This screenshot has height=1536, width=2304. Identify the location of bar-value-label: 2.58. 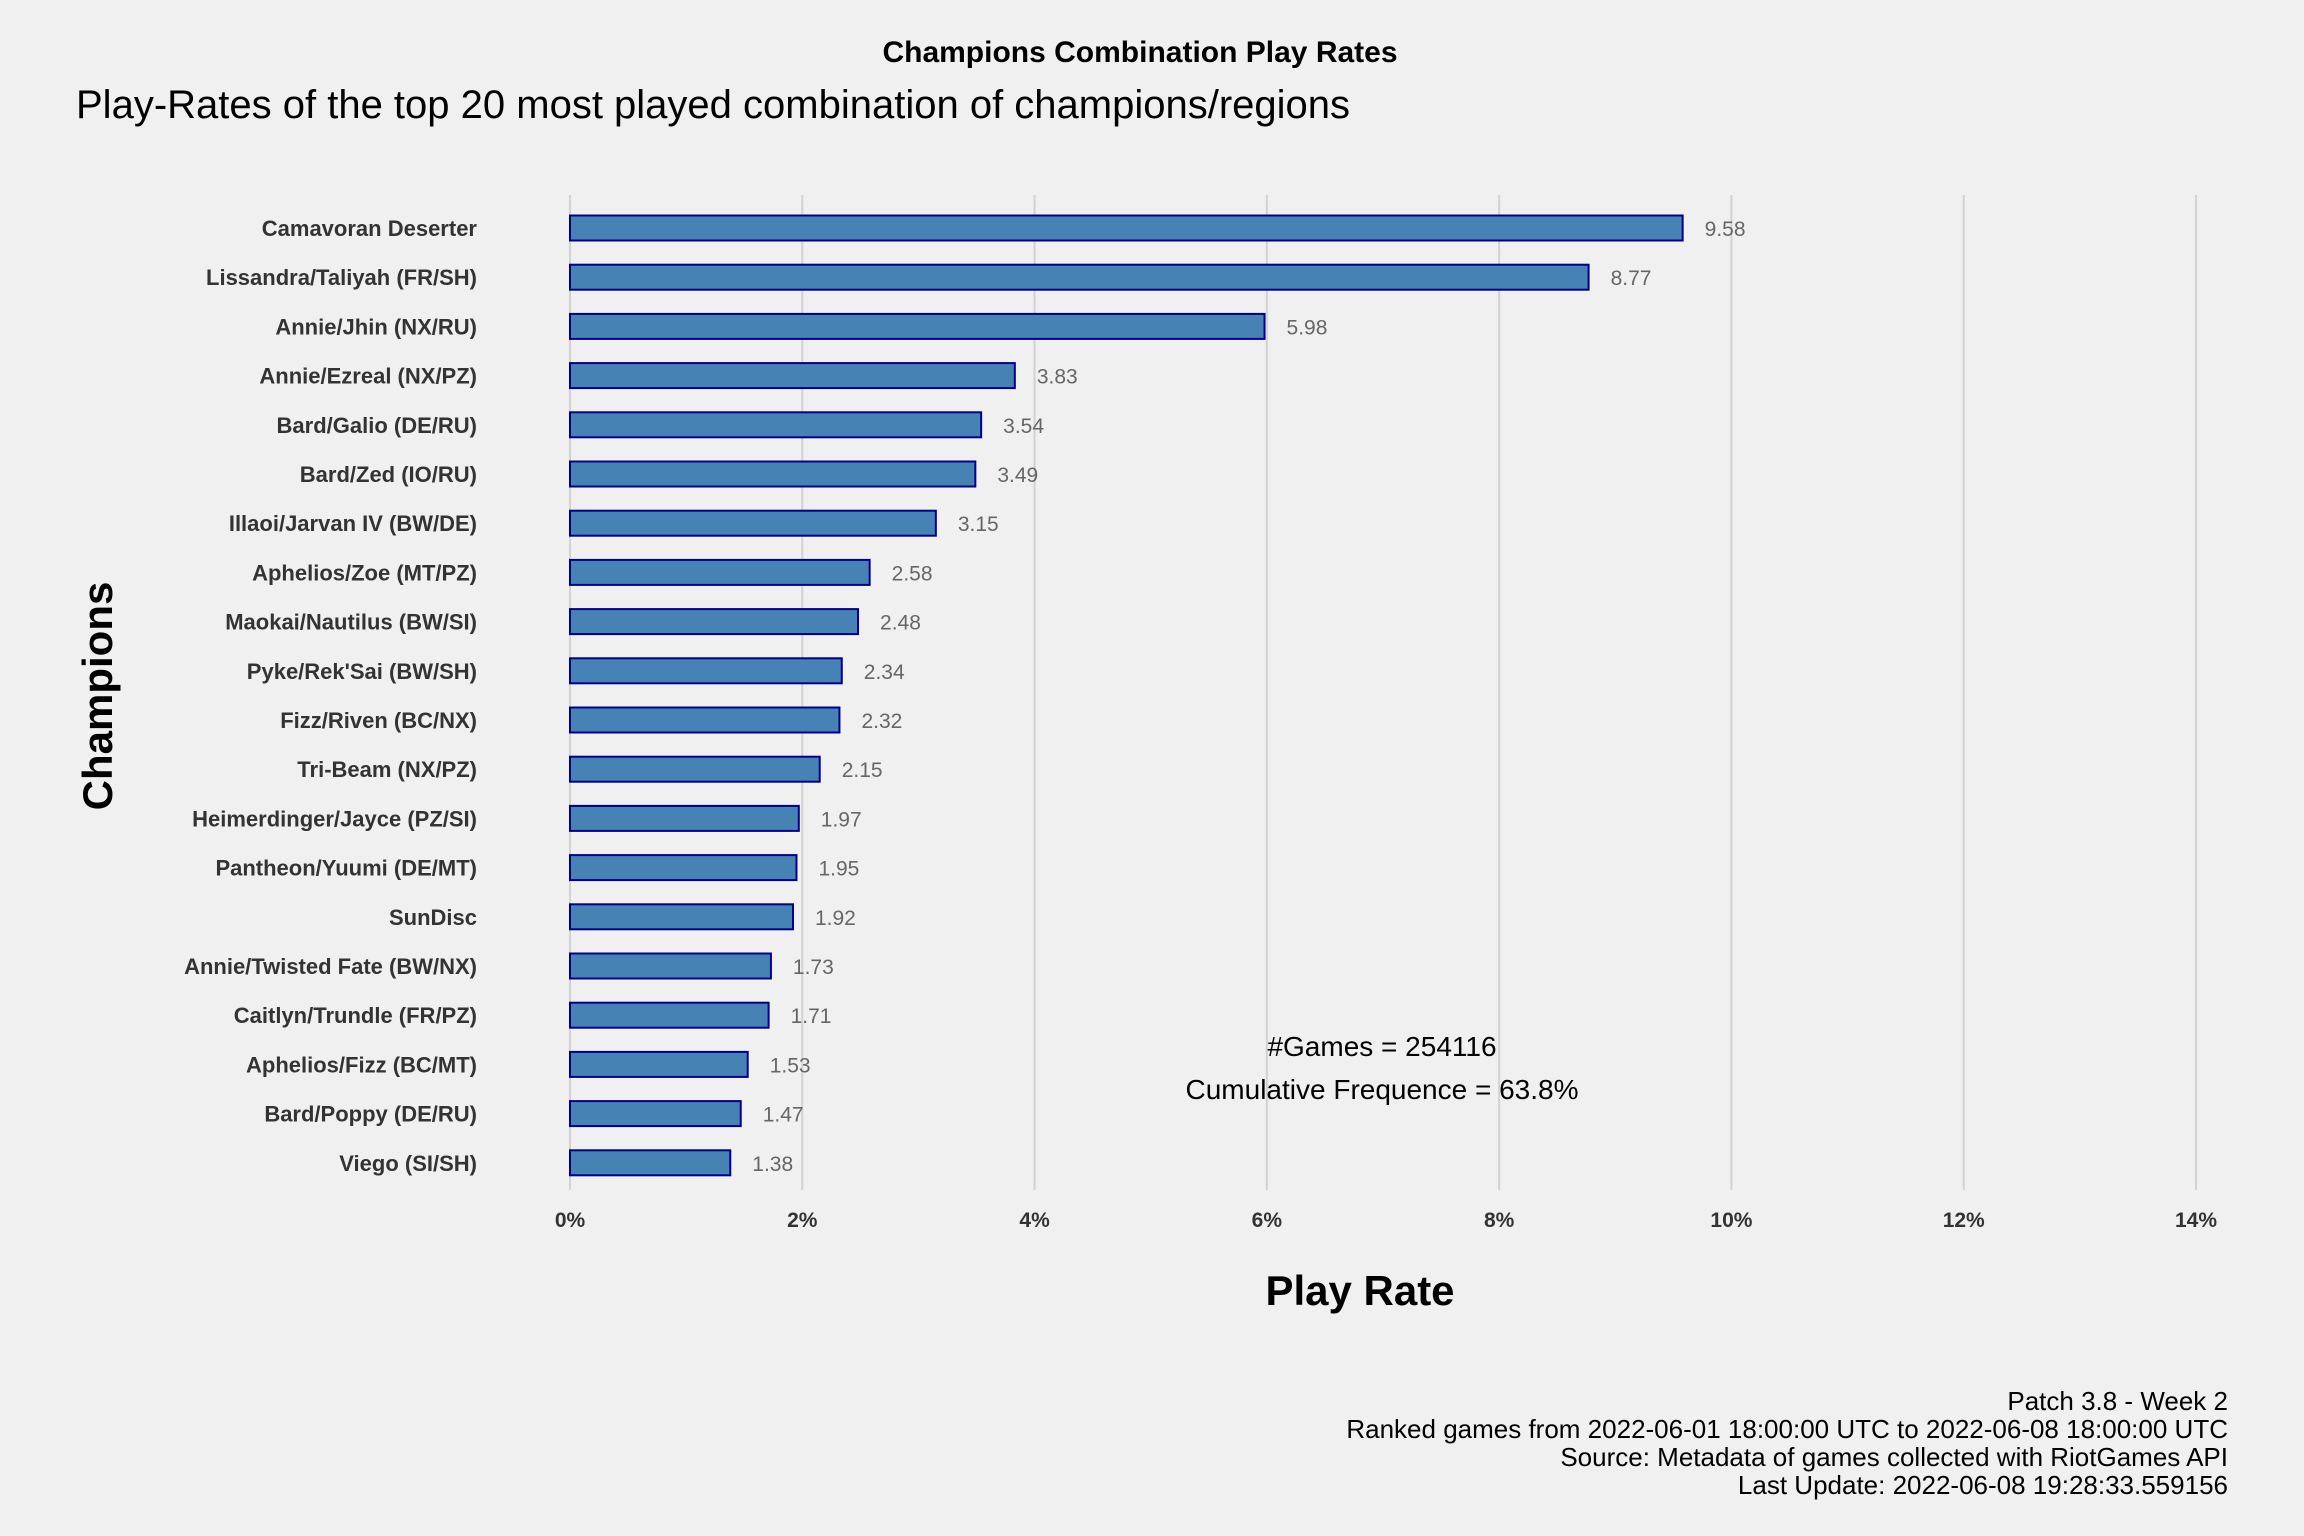
(912, 573).